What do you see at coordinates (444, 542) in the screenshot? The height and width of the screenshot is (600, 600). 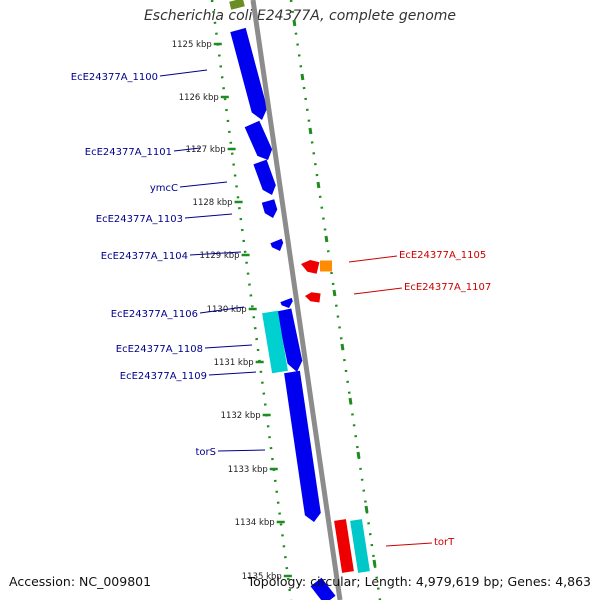 I see `feature-label-right: torT` at bounding box center [444, 542].